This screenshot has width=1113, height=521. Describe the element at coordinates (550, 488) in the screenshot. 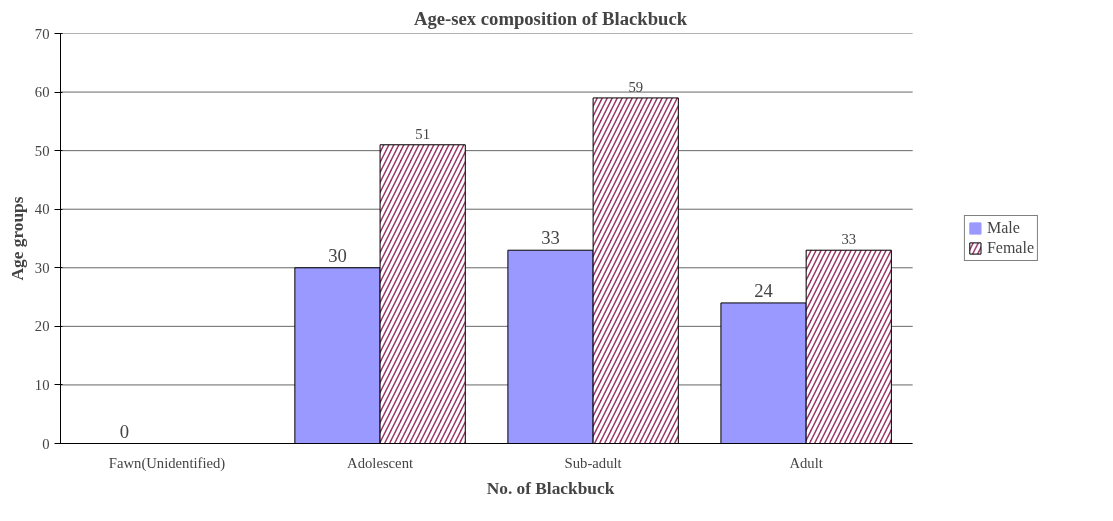

I see `x-axis-title: No. of Blackbuck` at that location.